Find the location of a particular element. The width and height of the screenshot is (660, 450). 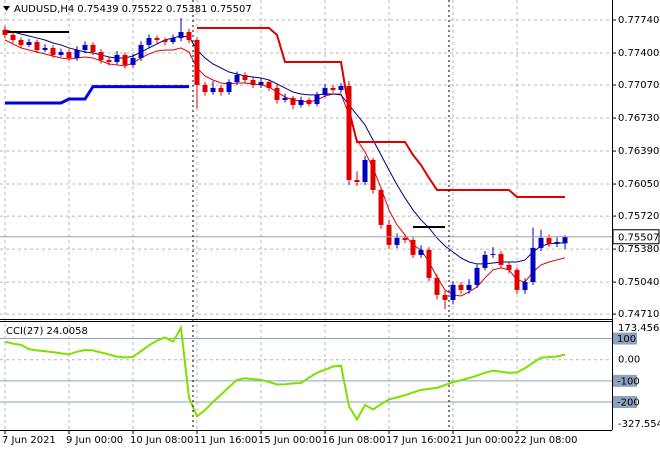

cci-header: CCI(27) 24.0058 is located at coordinates (47, 331).